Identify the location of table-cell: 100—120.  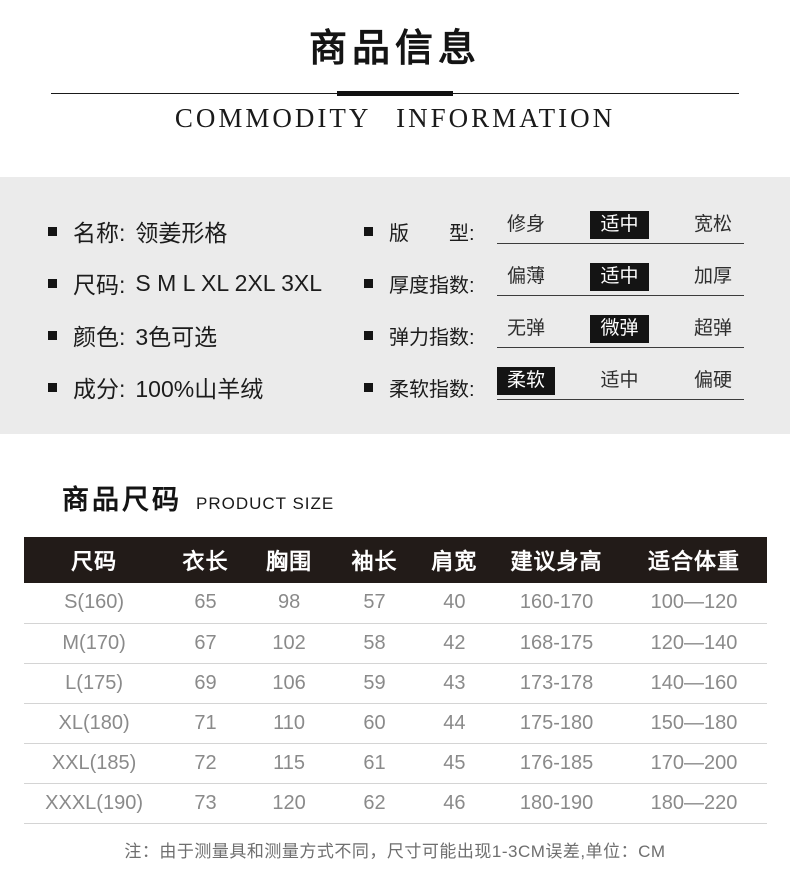
(694, 603).